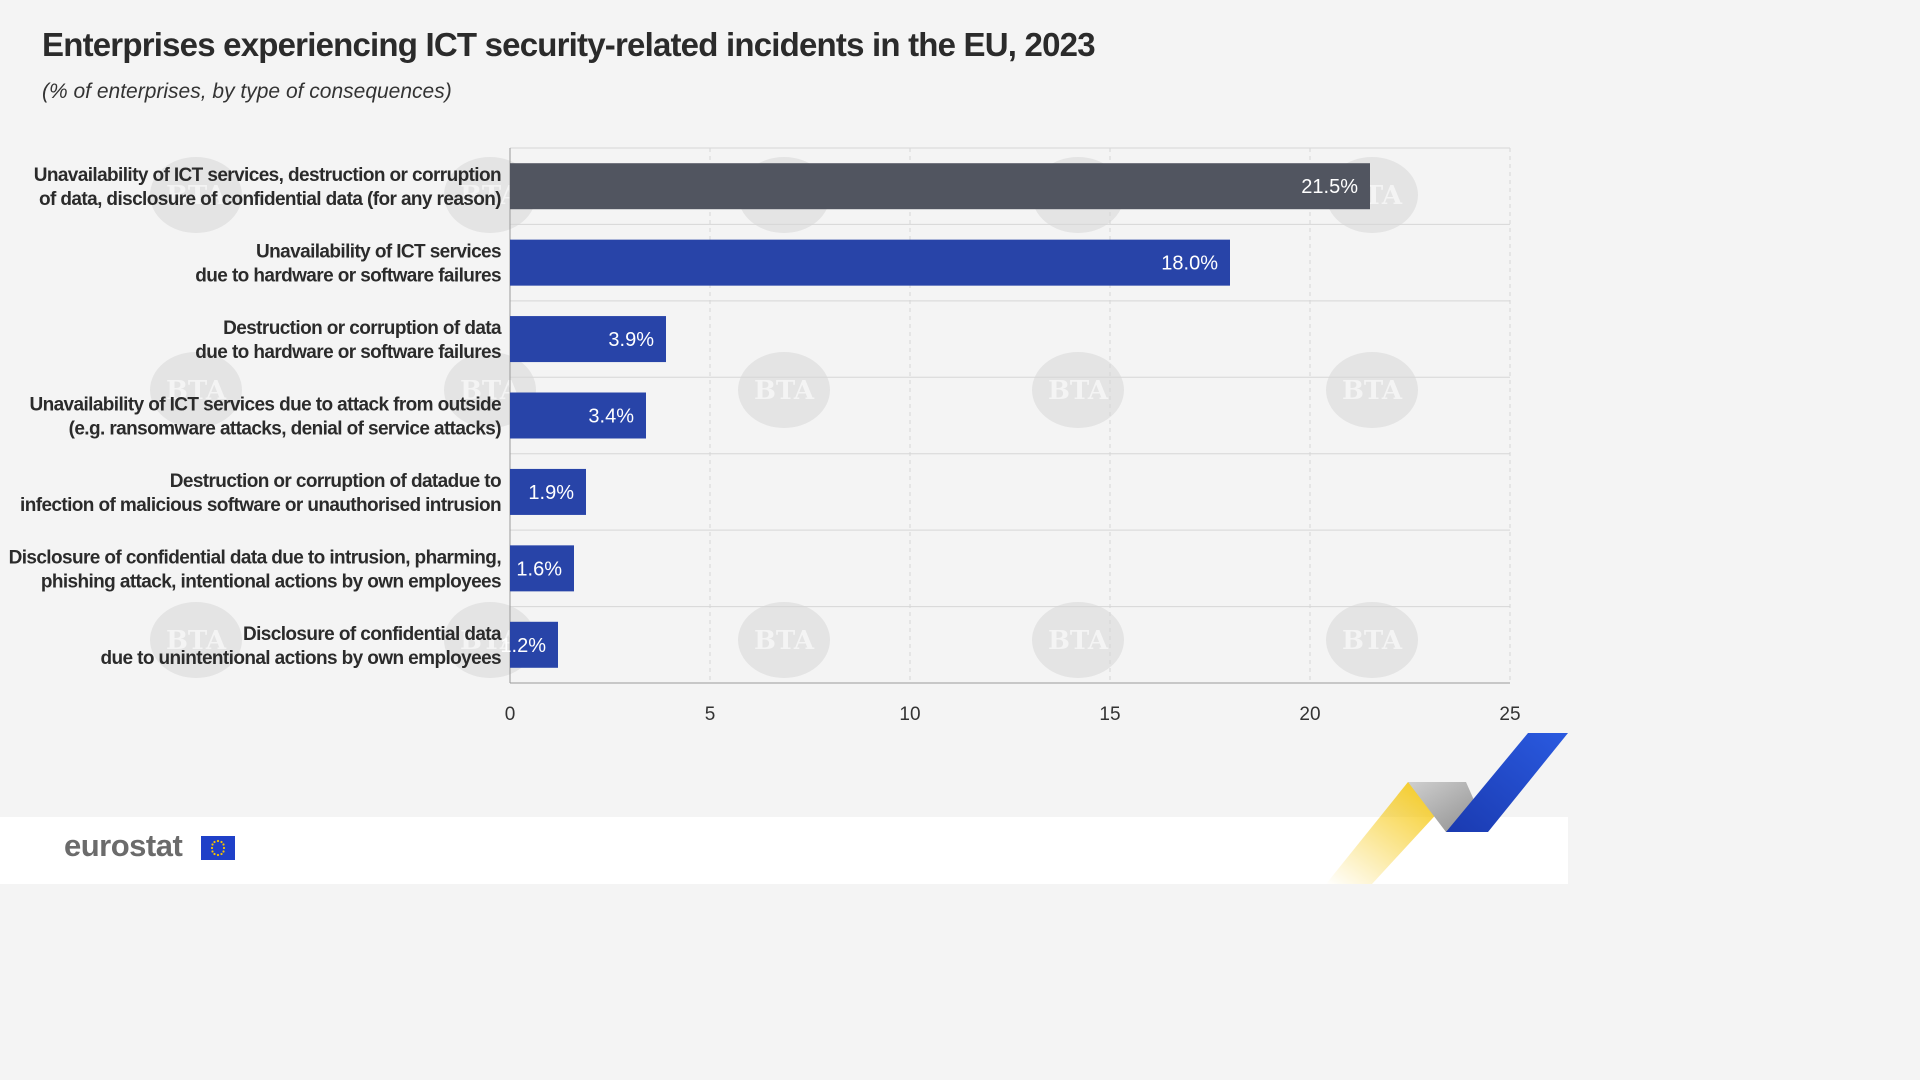 The width and height of the screenshot is (1920, 1080). What do you see at coordinates (123, 845) in the screenshot?
I see `eurostat-logo: eurostat` at bounding box center [123, 845].